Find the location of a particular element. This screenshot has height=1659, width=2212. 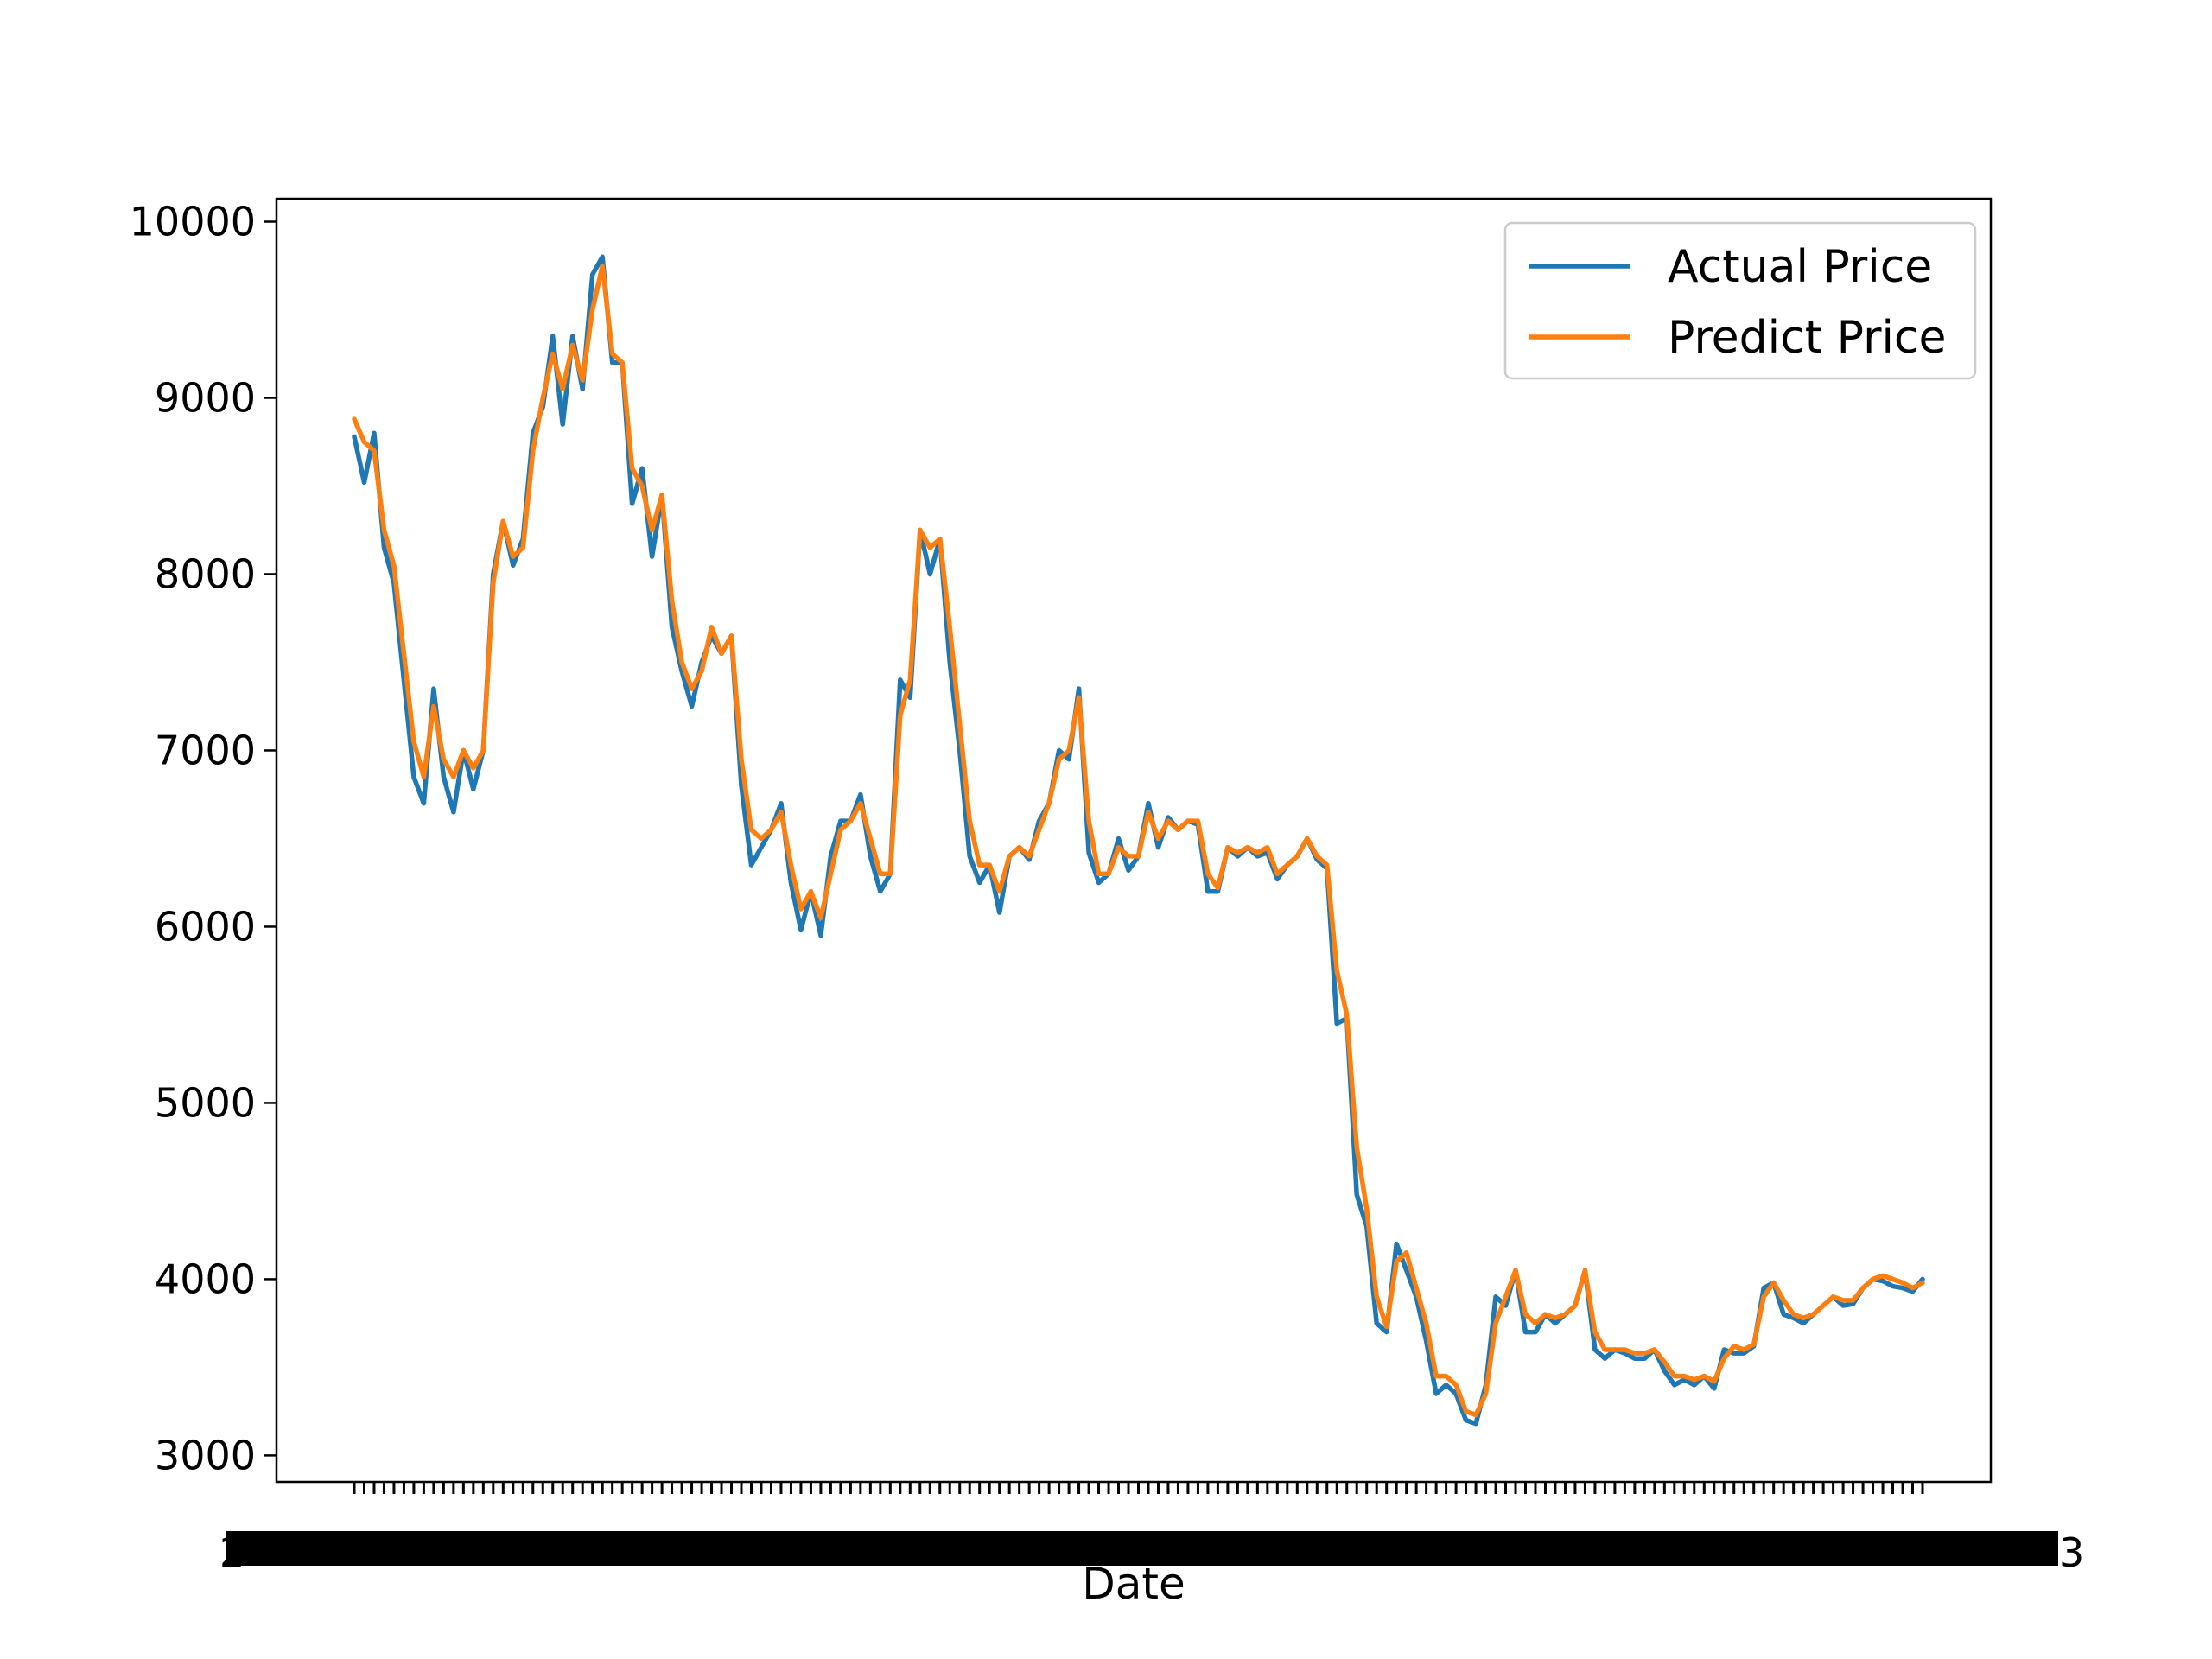

y-tick-label: 4000 is located at coordinates (205, 1278).